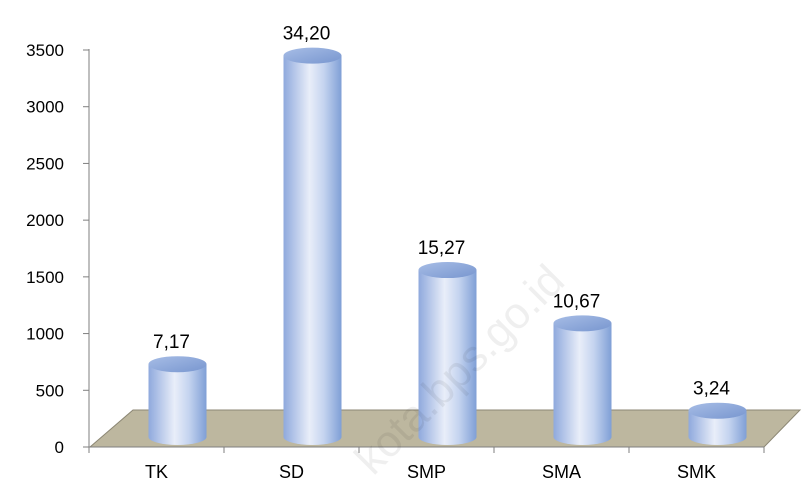  Describe the element at coordinates (711, 389) in the screenshot. I see `data-label: 3,24` at that location.